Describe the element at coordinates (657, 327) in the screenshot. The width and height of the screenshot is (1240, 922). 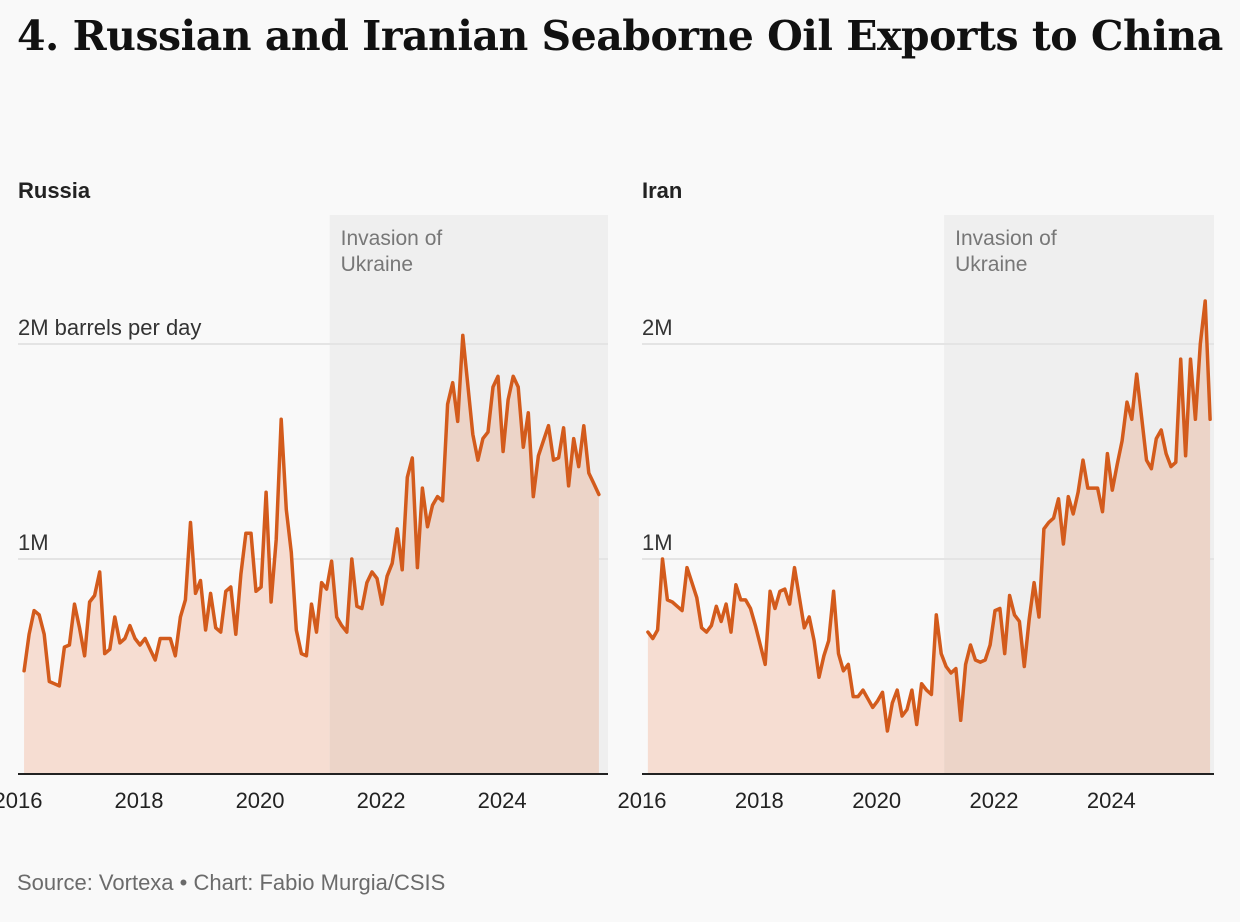
I see `y-tick-label: 2M` at that location.